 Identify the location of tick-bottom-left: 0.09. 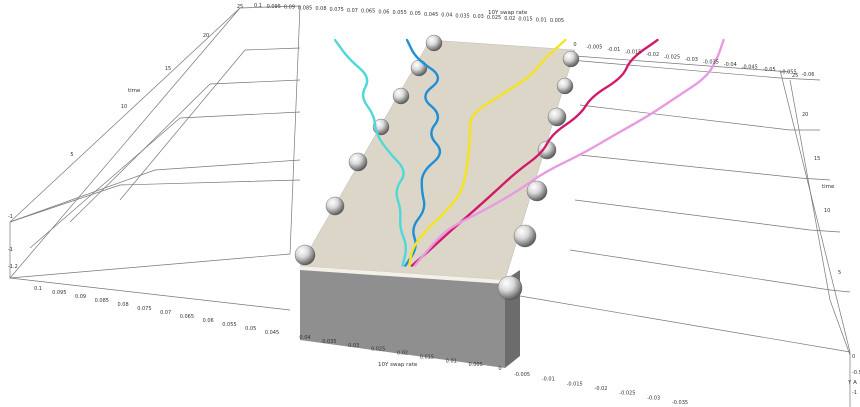
(80, 297).